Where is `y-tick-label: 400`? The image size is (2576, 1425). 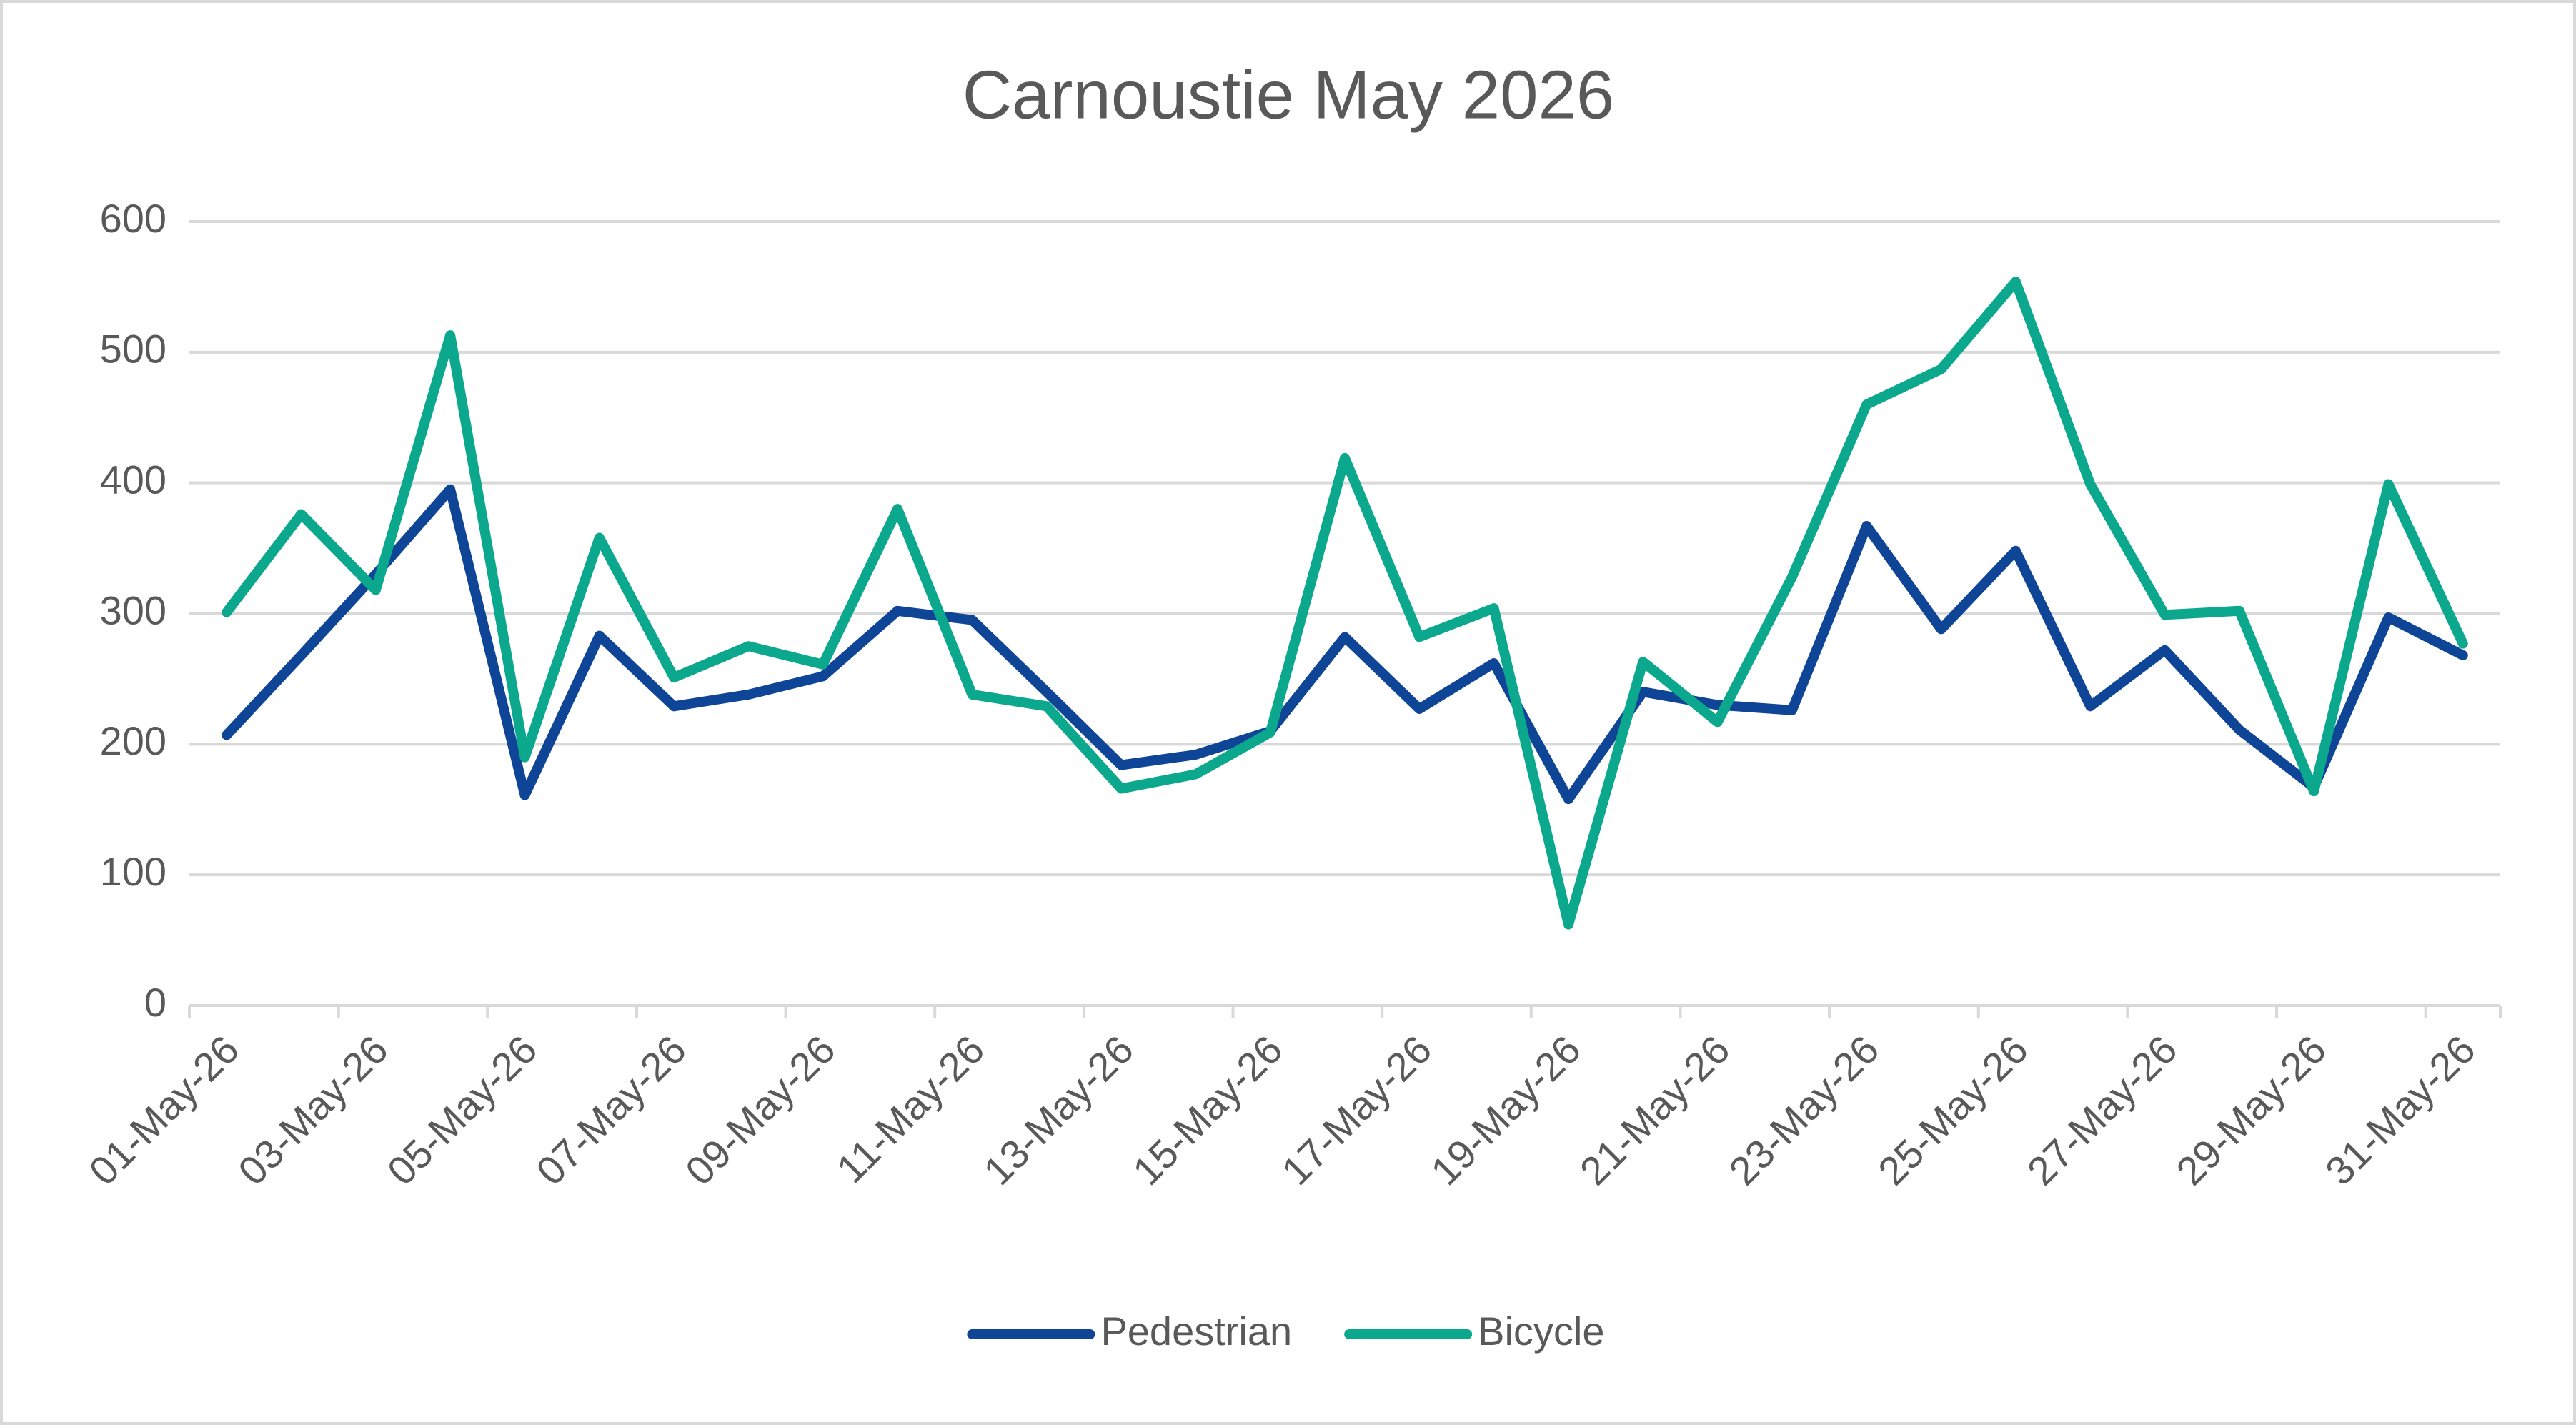
y-tick-label: 400 is located at coordinates (133, 479).